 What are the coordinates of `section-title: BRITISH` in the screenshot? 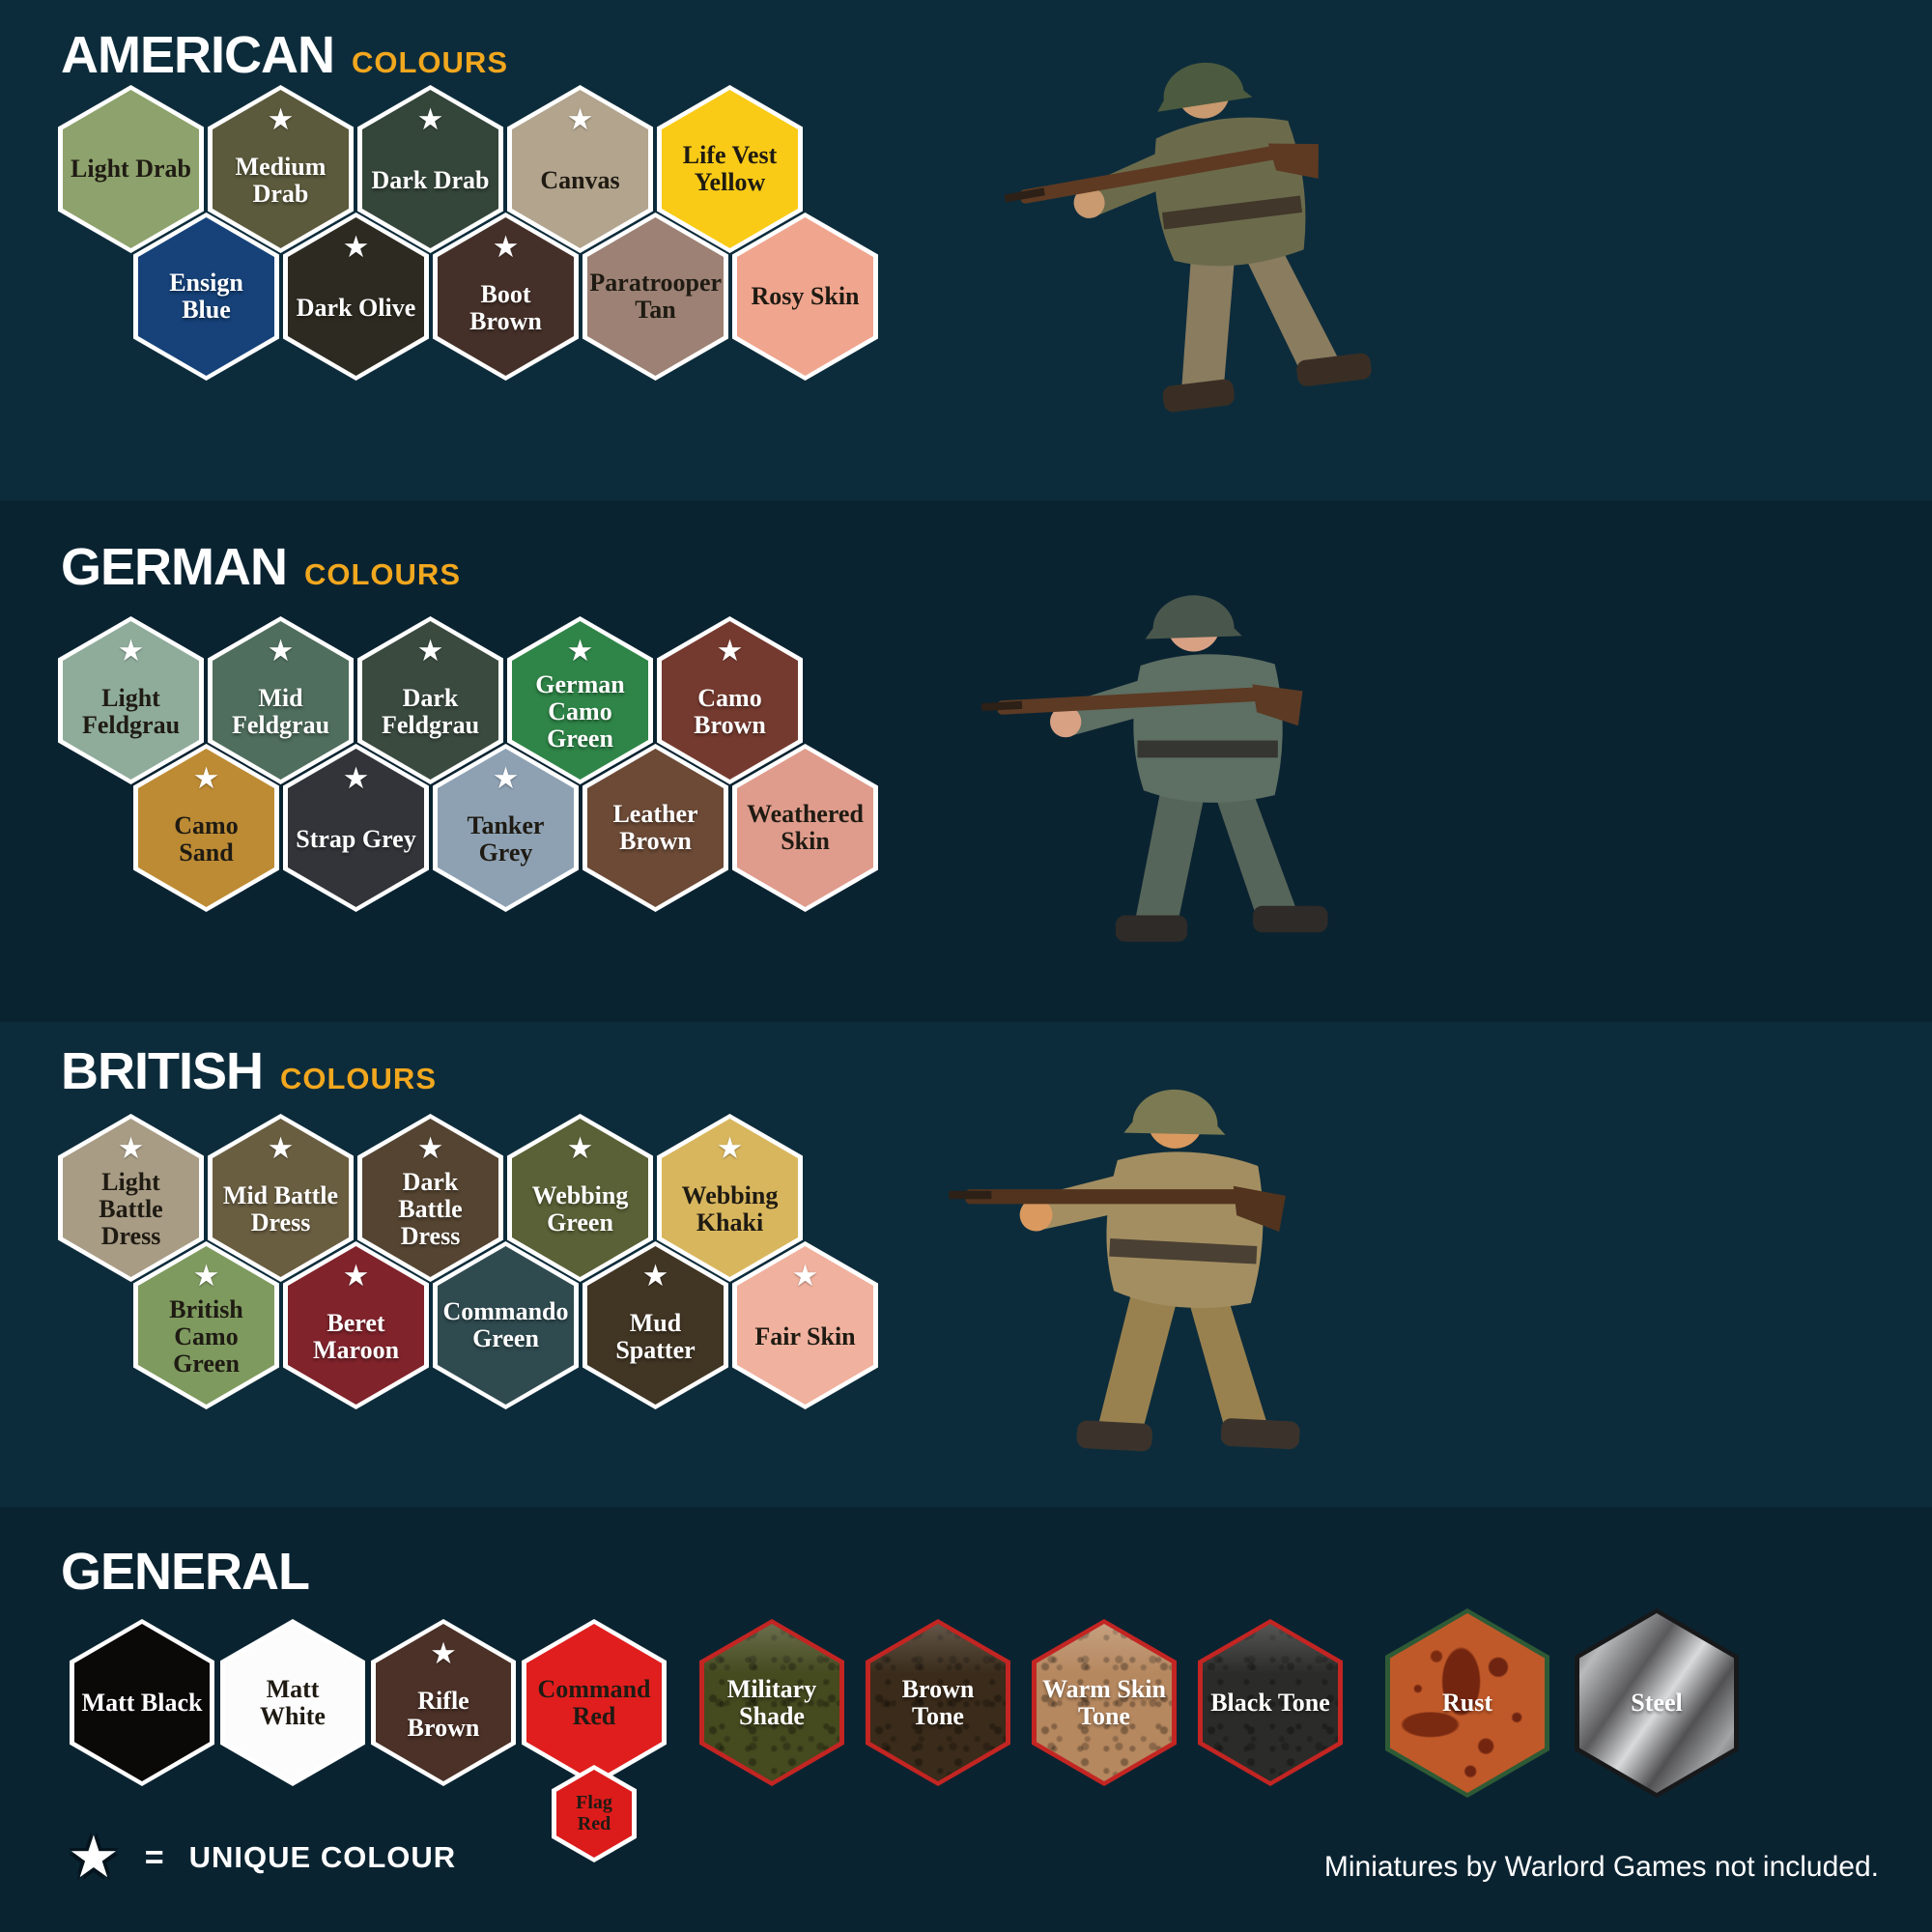 It's located at (162, 1071).